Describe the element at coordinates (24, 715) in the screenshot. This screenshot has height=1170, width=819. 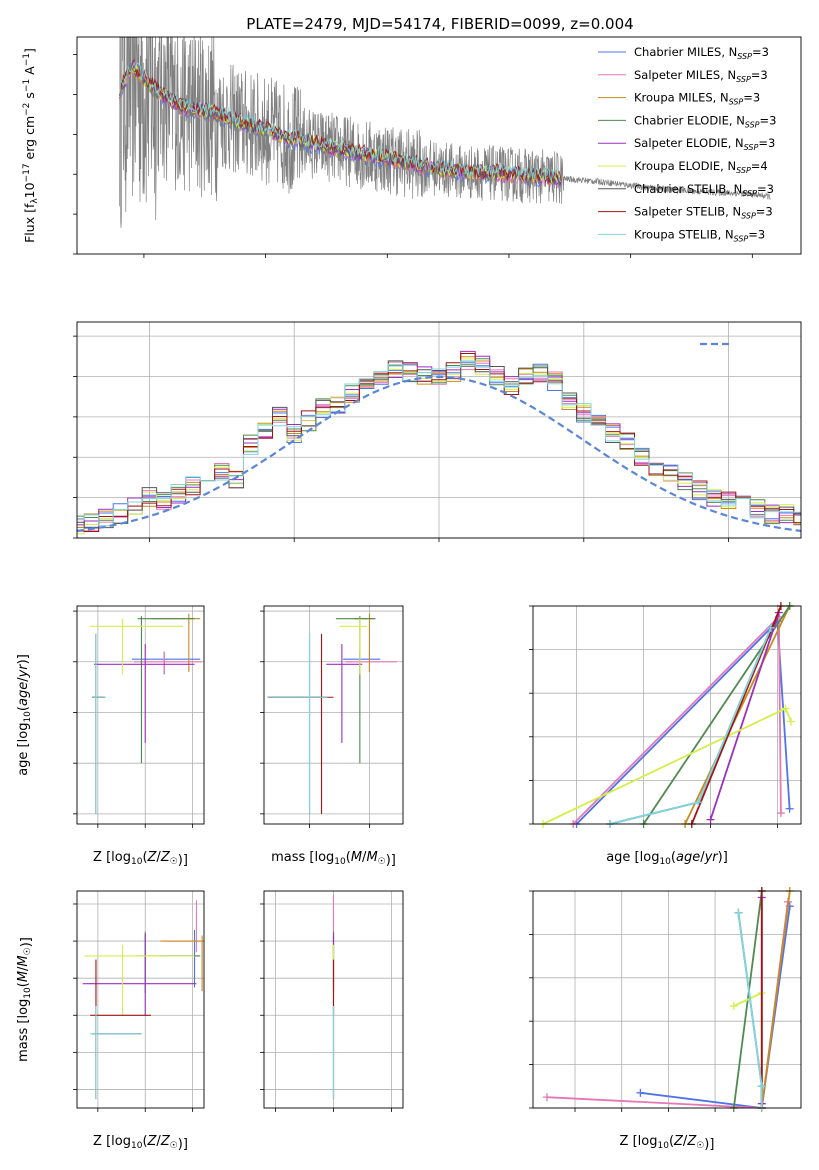
I see `y-axis-label: age [log10(age/yr)]` at that location.